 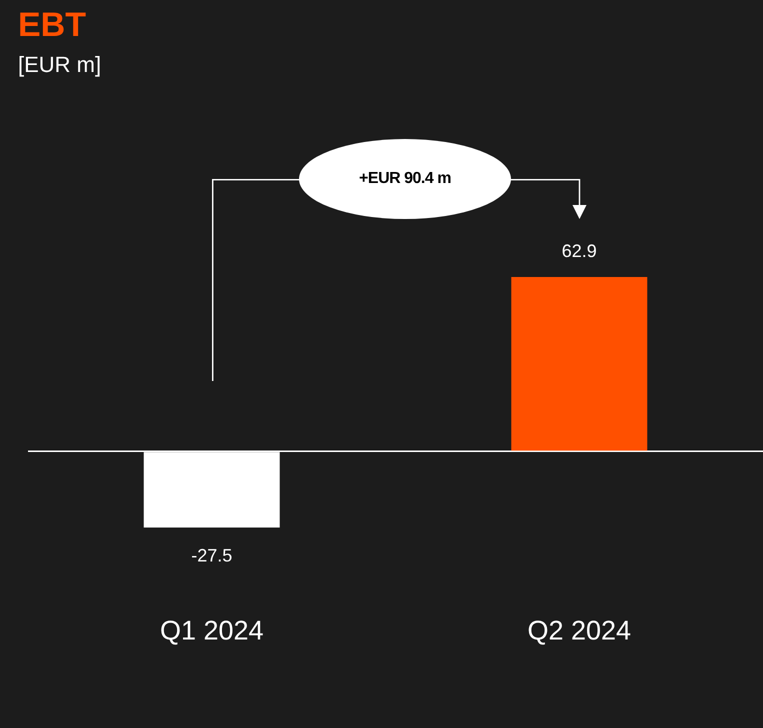 What do you see at coordinates (60, 65) in the screenshot?
I see `chart-subtitle: [EUR m]` at bounding box center [60, 65].